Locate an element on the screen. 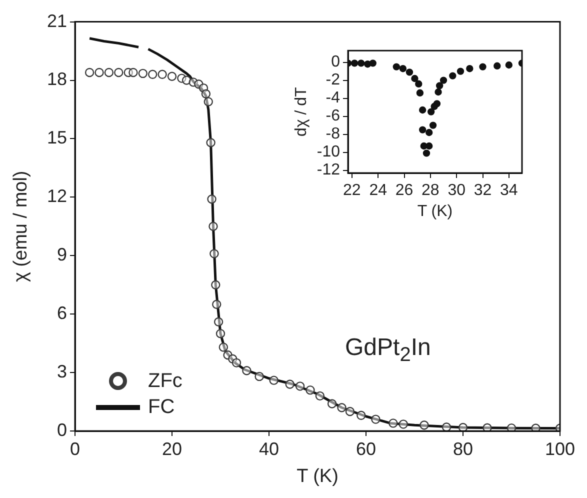  x-tick-label: 30 is located at coordinates (457, 191).